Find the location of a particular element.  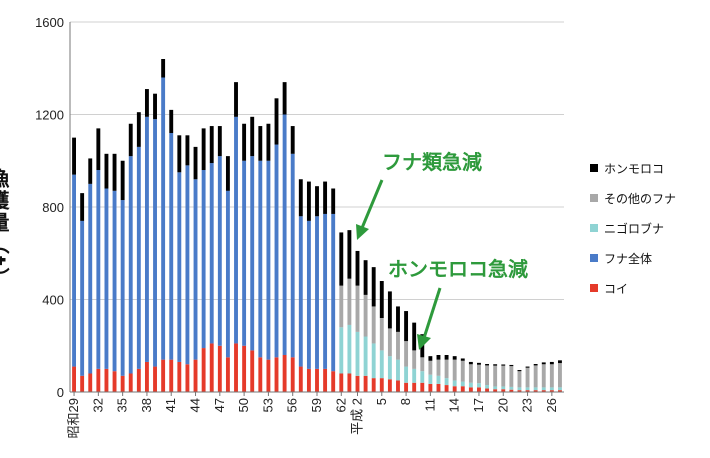

y-tick-label: 1200 is located at coordinates (49, 115).